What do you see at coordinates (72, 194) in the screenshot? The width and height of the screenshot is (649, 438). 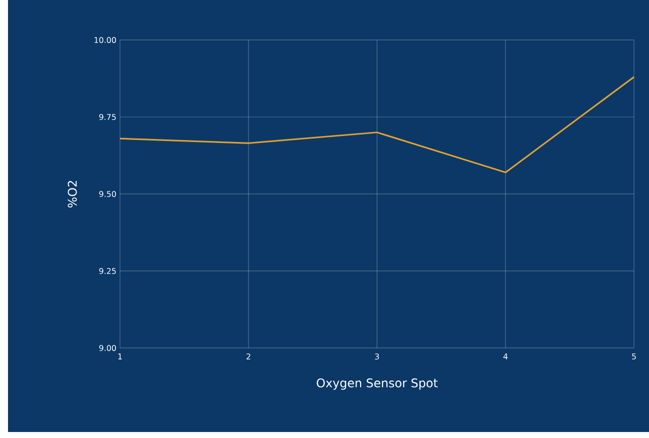 I see `y-axis-title: %O2` at bounding box center [72, 194].